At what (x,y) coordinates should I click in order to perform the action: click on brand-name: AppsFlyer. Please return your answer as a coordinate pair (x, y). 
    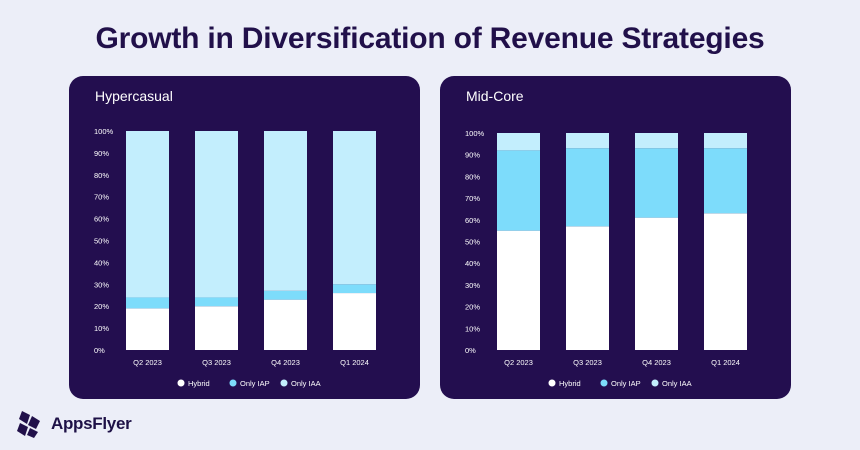
    Looking at the image, I should click on (91, 423).